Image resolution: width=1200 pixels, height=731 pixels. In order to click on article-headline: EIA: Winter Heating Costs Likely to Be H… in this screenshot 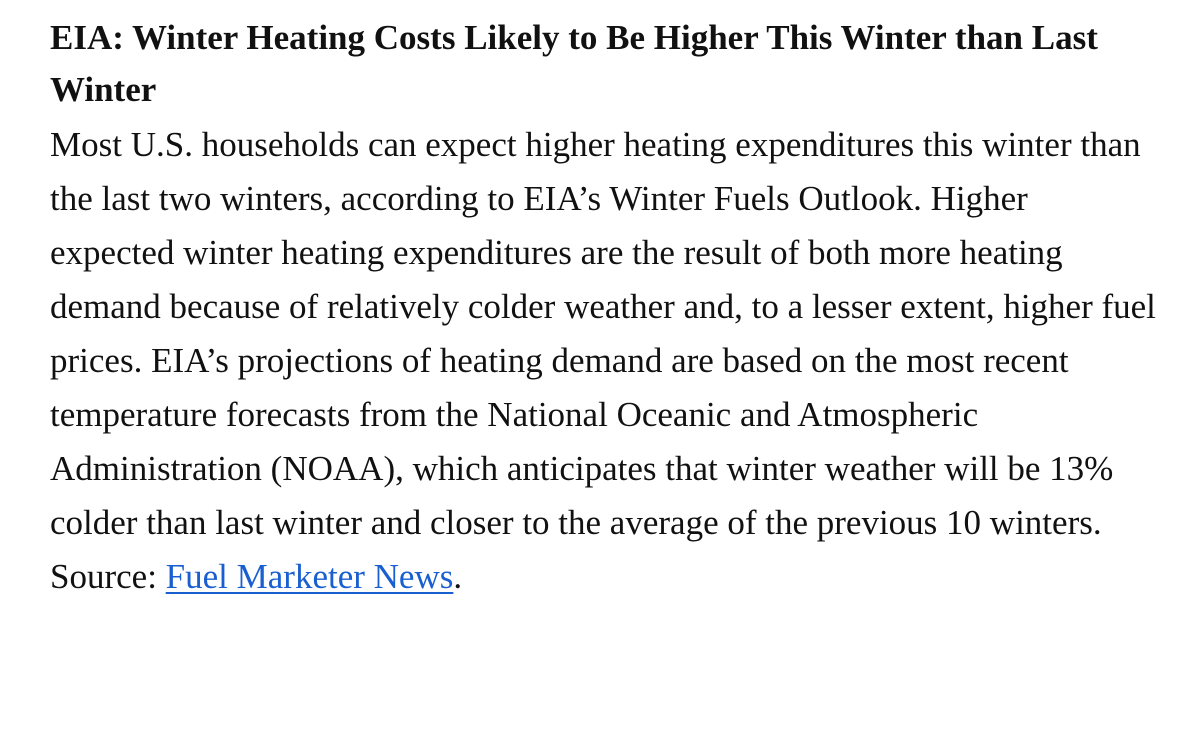, I will do `click(574, 63)`.